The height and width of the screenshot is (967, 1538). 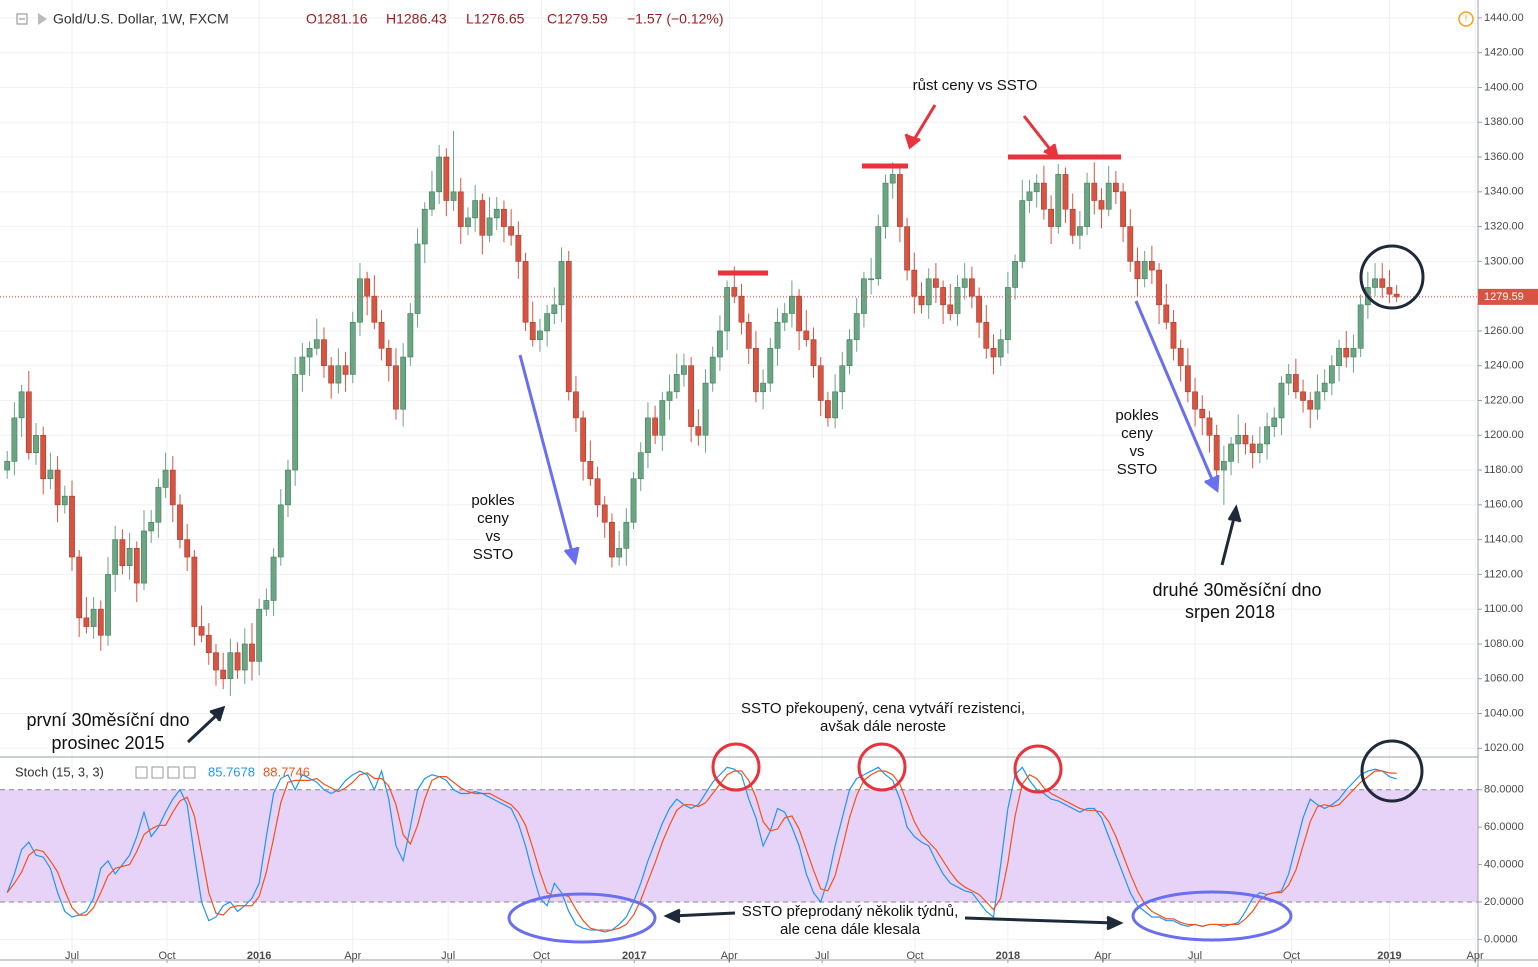 I want to click on last-price-box, so click(x=1508, y=296).